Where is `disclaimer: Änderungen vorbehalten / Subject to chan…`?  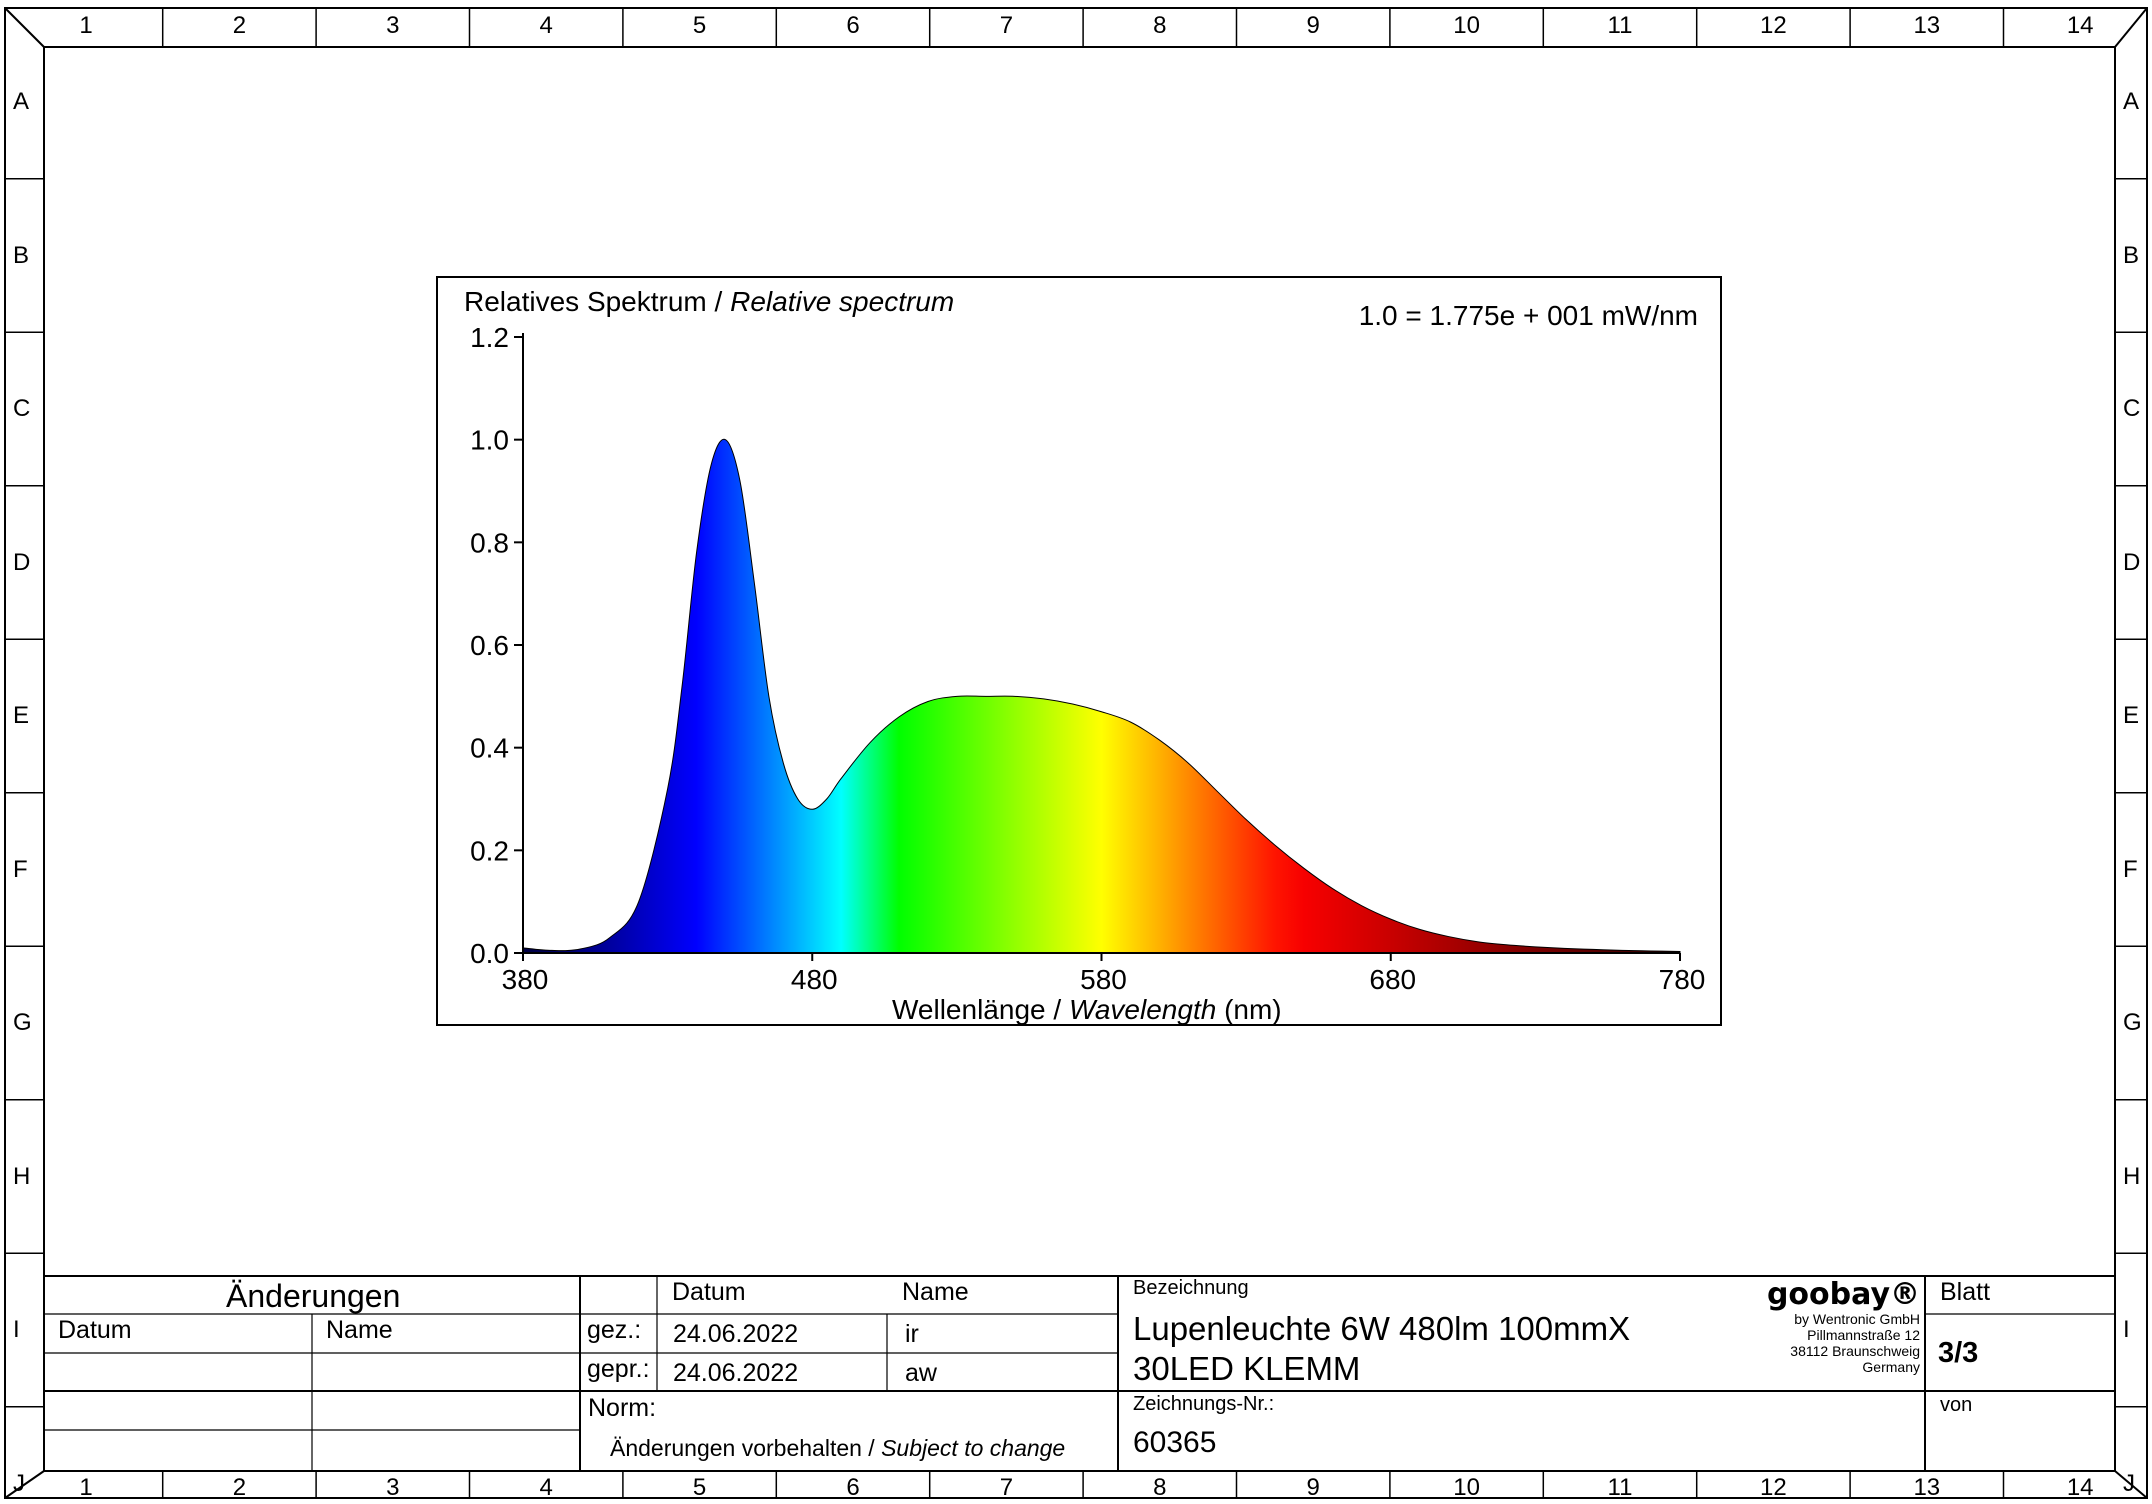 disclaimer: Änderungen vorbehalten / Subject to chan… is located at coordinates (837, 1448).